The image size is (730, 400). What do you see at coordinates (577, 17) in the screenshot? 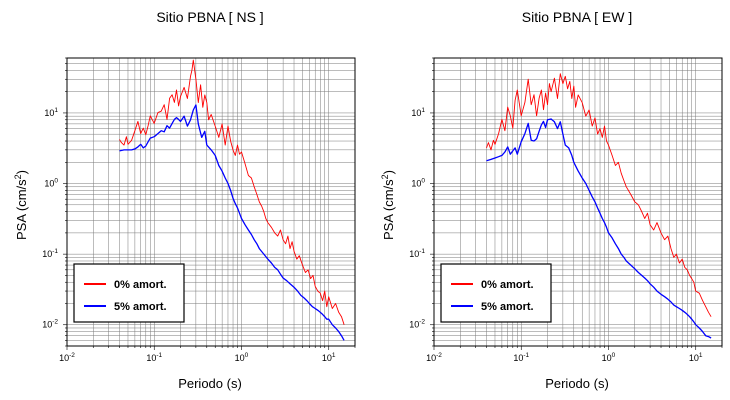
I see `chart-title: Sitio PBNA [ EW ]` at bounding box center [577, 17].